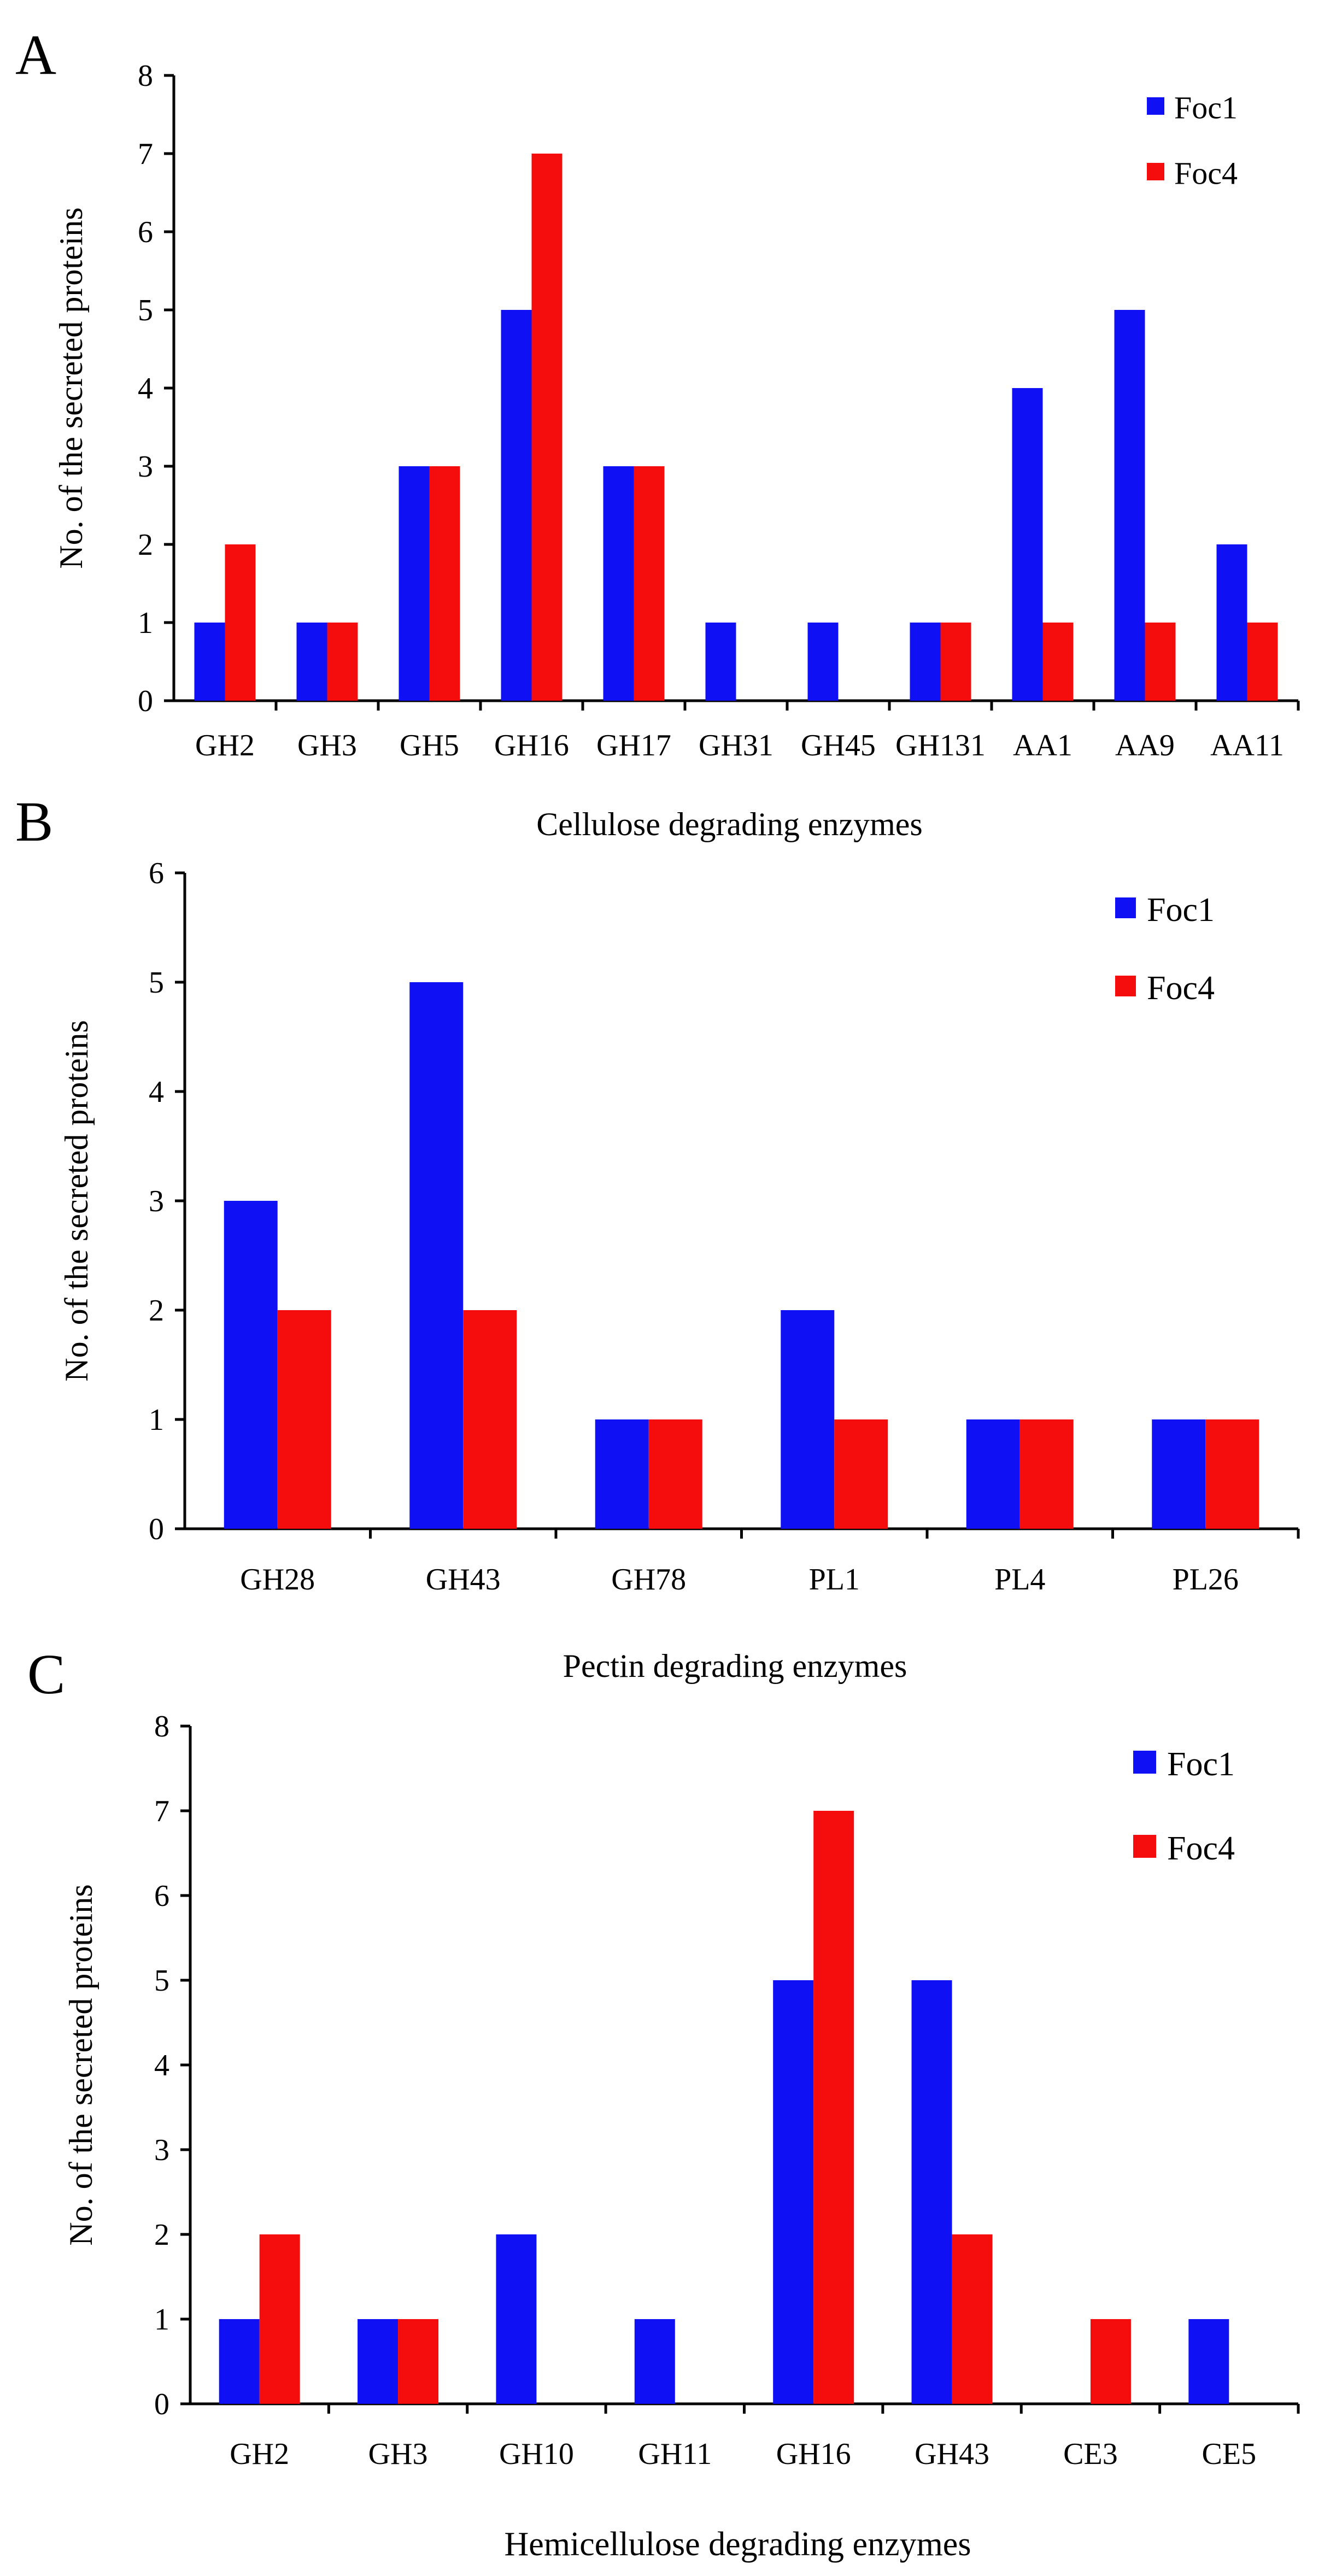 The height and width of the screenshot is (2576, 1342). I want to click on x-category-label: GH131, so click(941, 745).